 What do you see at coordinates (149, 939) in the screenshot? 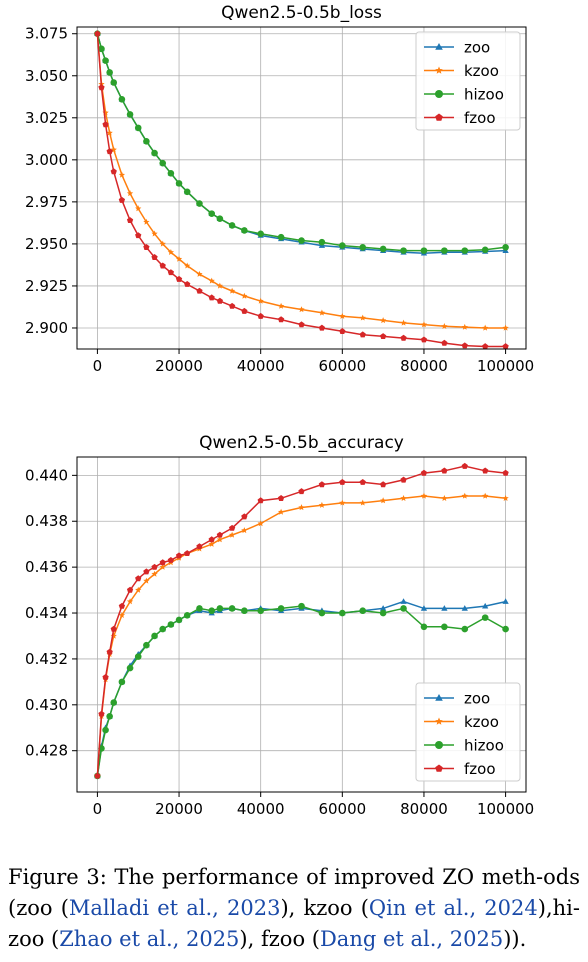
I see `citation-zhao: Zhao et al., 2025` at bounding box center [149, 939].